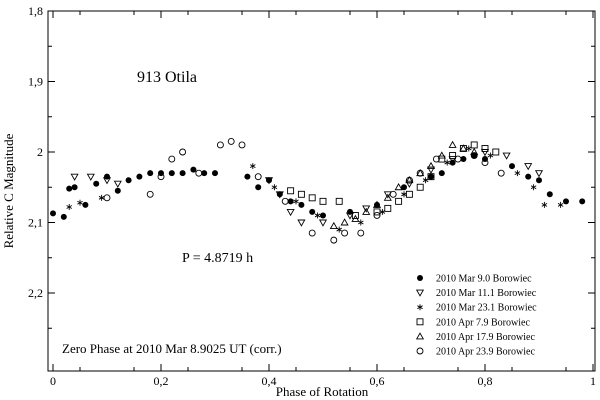  What do you see at coordinates (474, 279) in the screenshot?
I see `legend-entry: 2010 Mar 9.0 Borowiec` at bounding box center [474, 279].